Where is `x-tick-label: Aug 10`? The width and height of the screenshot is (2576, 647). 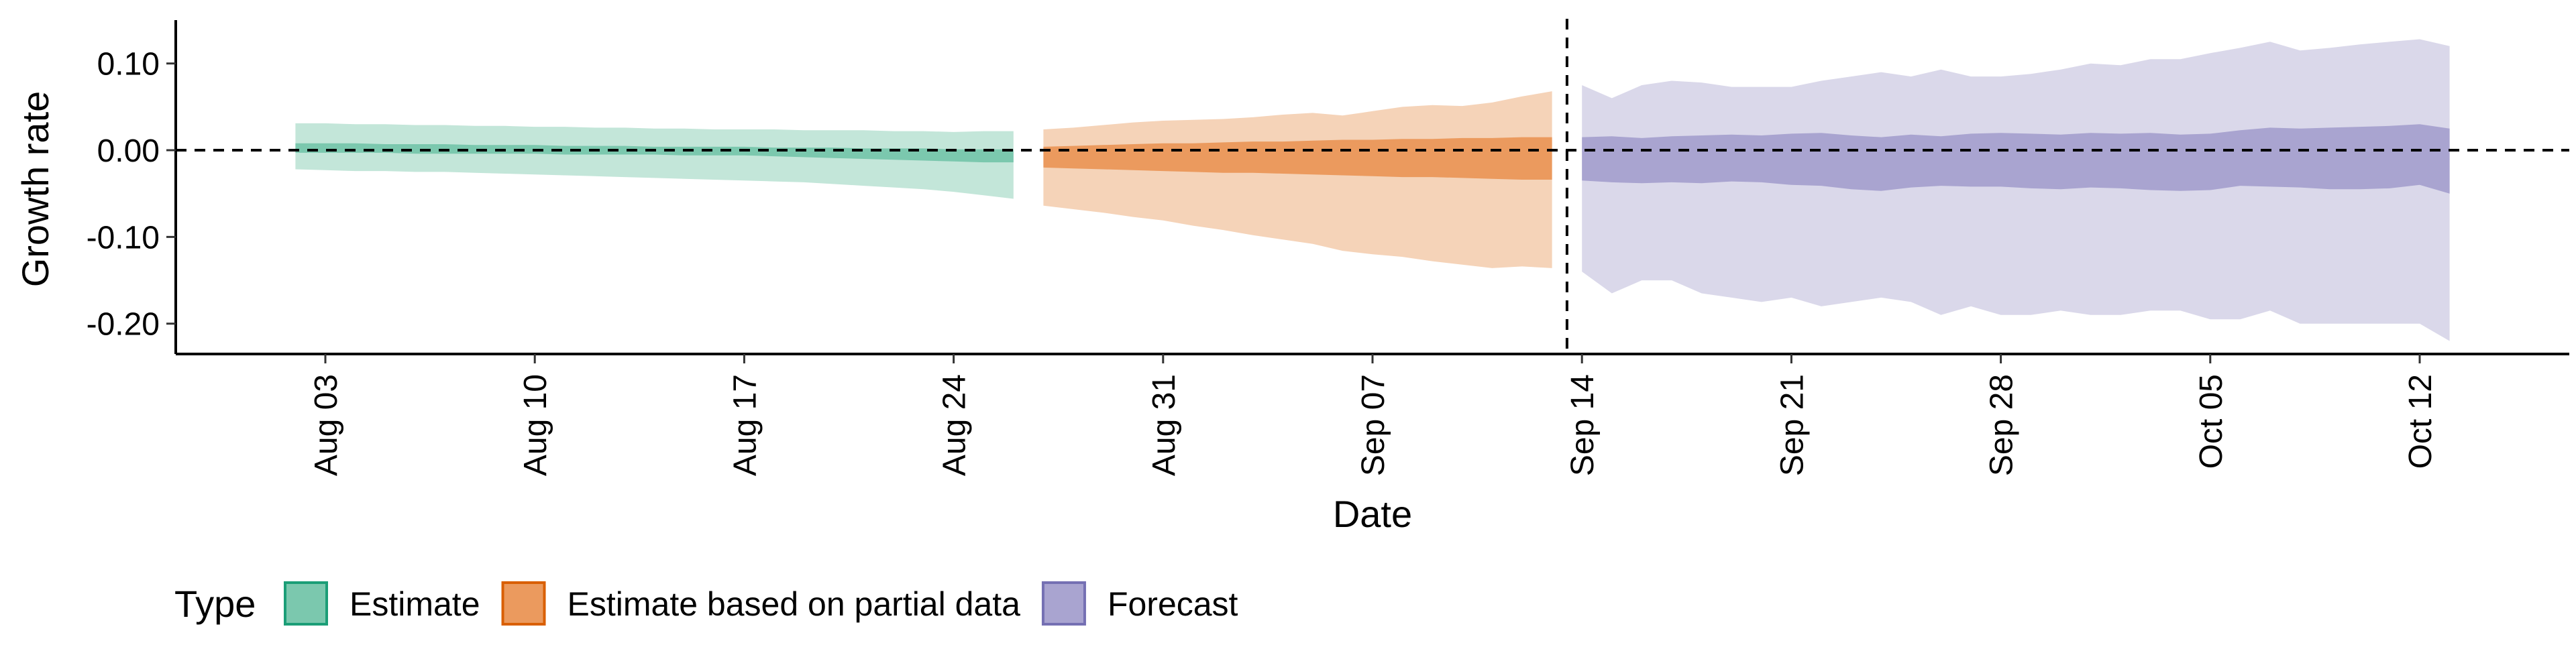 x-tick-label: Aug 10 is located at coordinates (535, 425).